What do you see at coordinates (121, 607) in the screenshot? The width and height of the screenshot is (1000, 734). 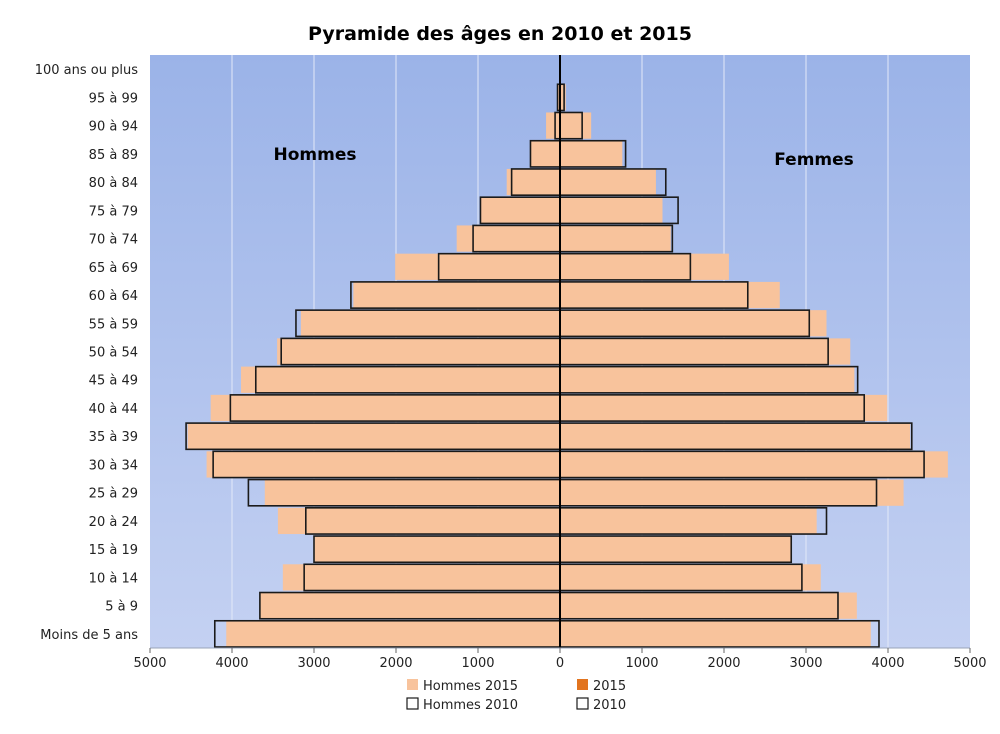 I see `y-tick-label: 5 à 9` at bounding box center [121, 607].